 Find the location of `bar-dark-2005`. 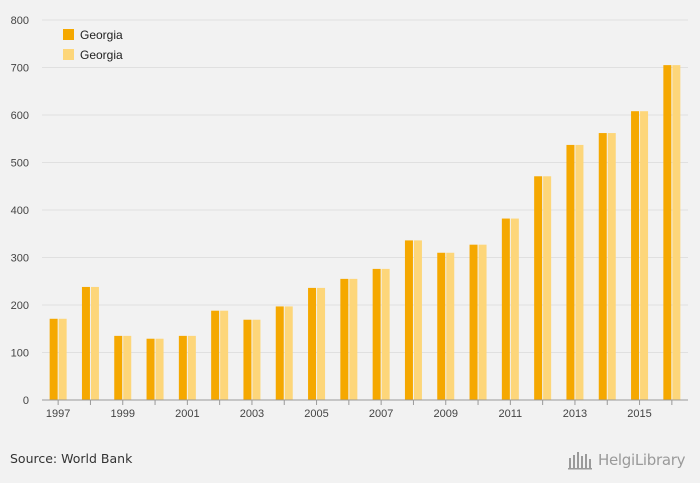

bar-dark-2005 is located at coordinates (312, 343).